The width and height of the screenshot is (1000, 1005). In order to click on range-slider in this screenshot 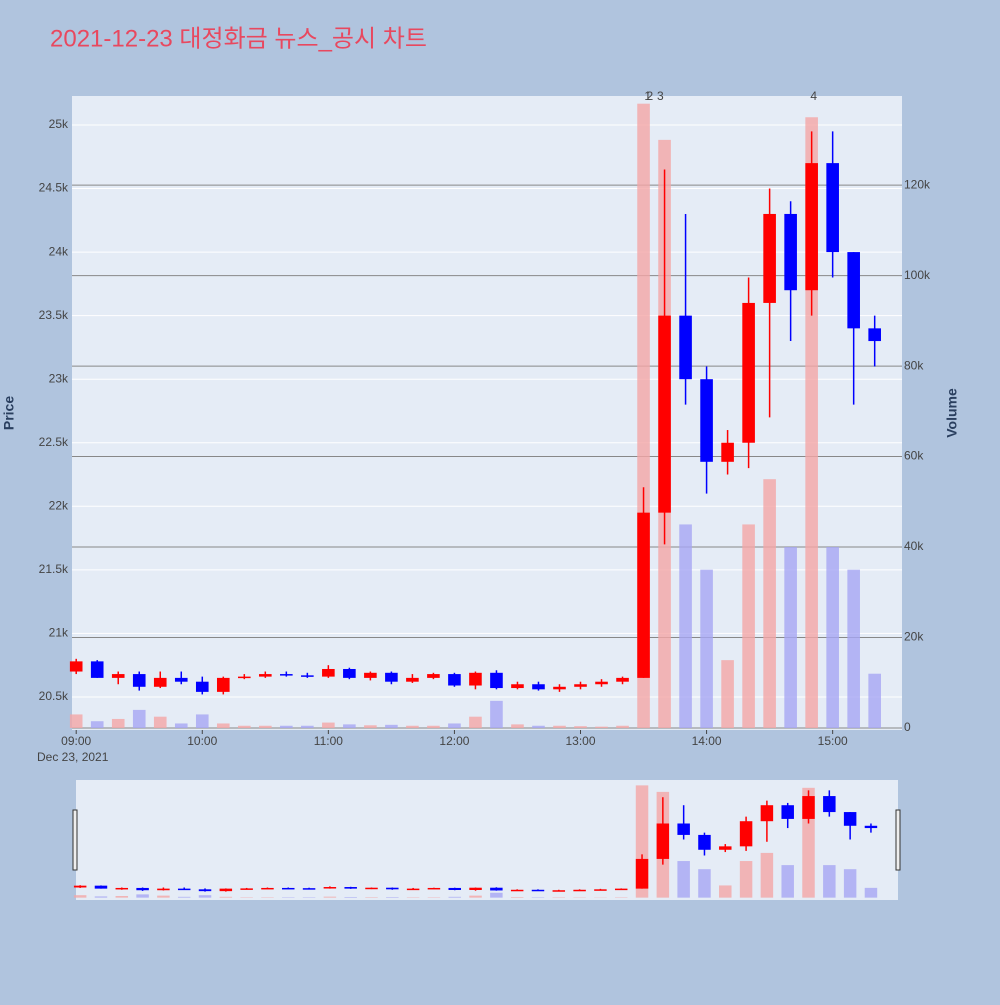, I will do `click(487, 840)`.